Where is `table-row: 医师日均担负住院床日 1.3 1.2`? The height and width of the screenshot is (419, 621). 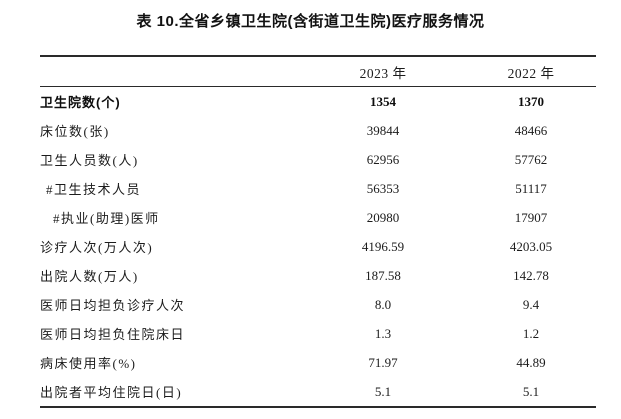
table-row: 医师日均担负住院床日 1.3 1.2 is located at coordinates (318, 333).